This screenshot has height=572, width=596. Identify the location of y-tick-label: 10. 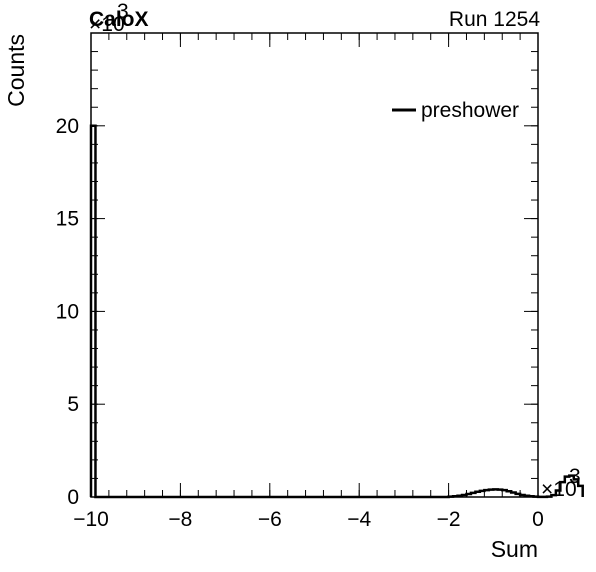
(67, 311).